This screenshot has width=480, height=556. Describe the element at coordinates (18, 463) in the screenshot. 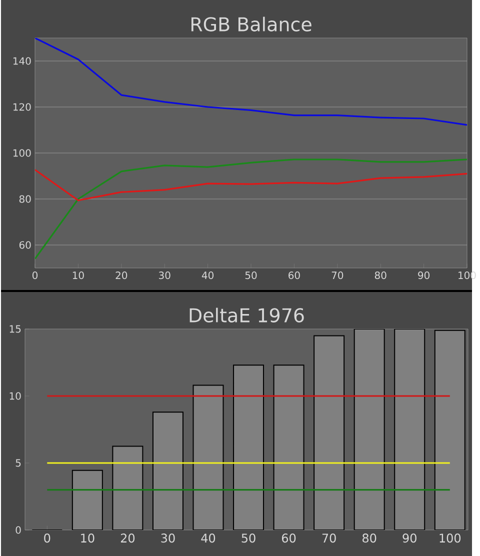

I see `y-tick-label: 5` at that location.